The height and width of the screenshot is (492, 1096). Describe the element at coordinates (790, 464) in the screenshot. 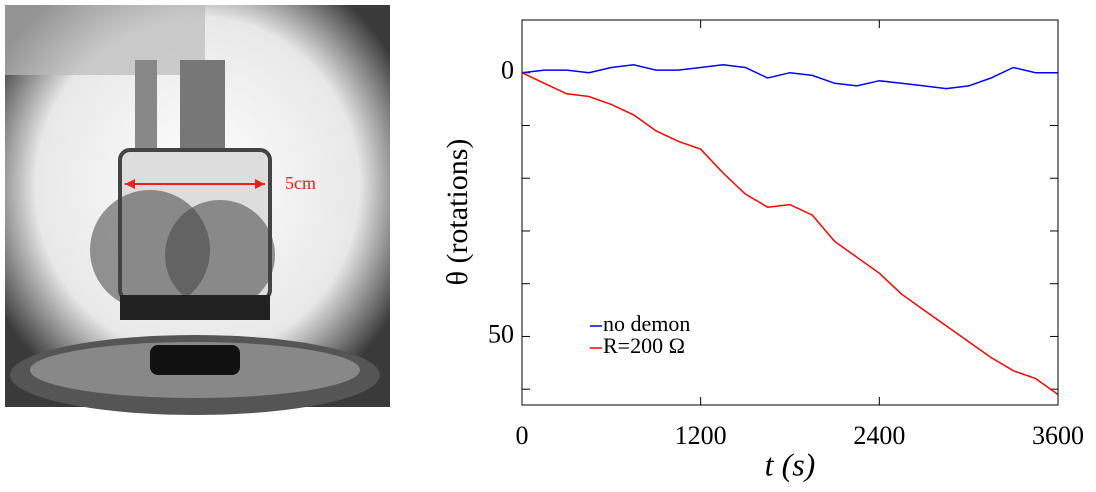

I see `x-axis-label: t (s)` at that location.